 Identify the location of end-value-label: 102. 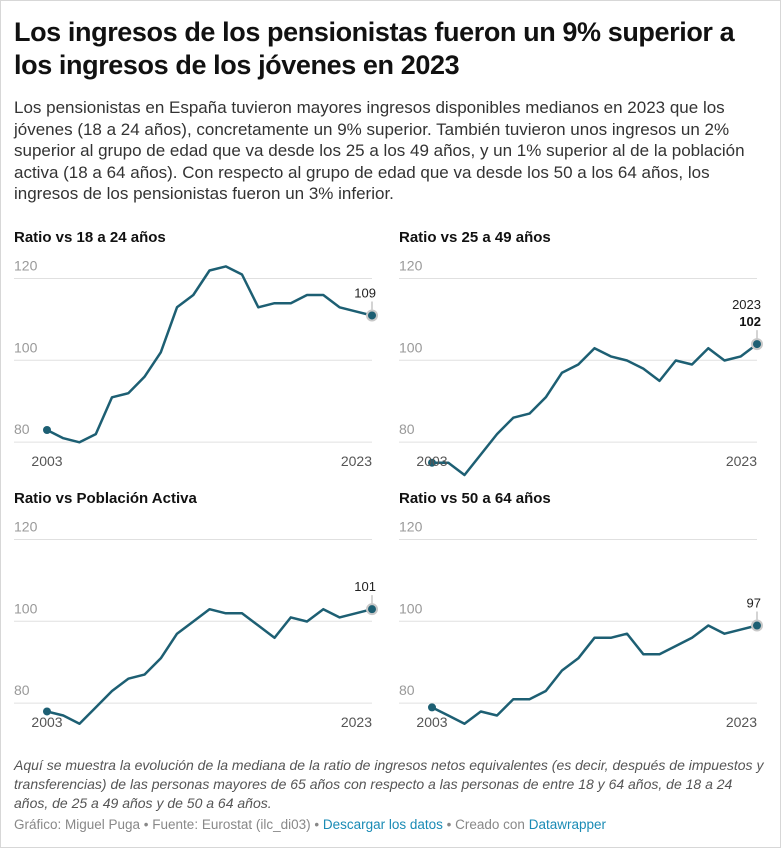
(750, 321).